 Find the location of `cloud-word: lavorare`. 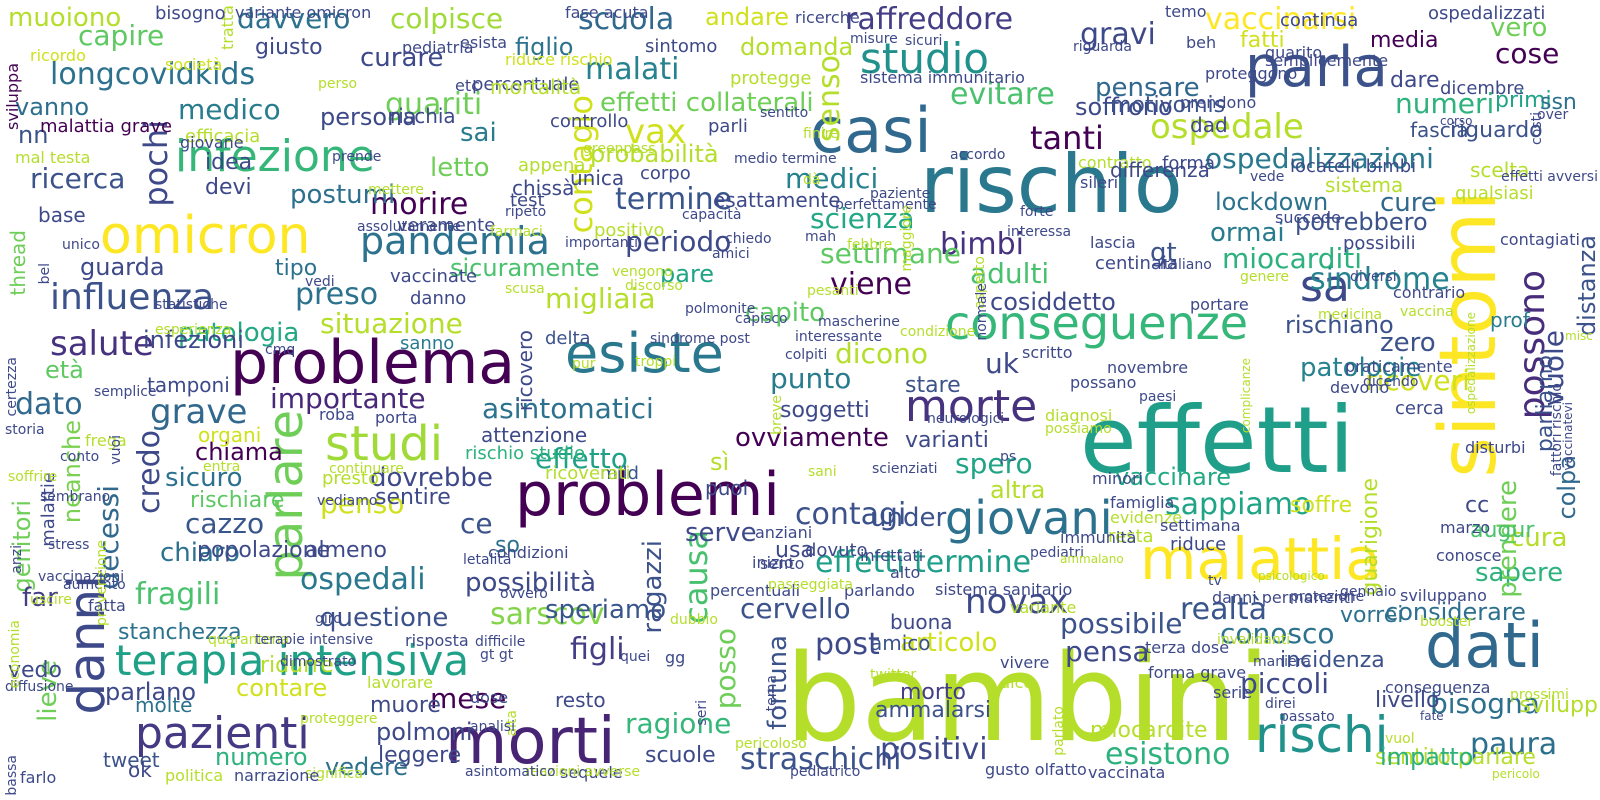

cloud-word: lavorare is located at coordinates (400, 682).